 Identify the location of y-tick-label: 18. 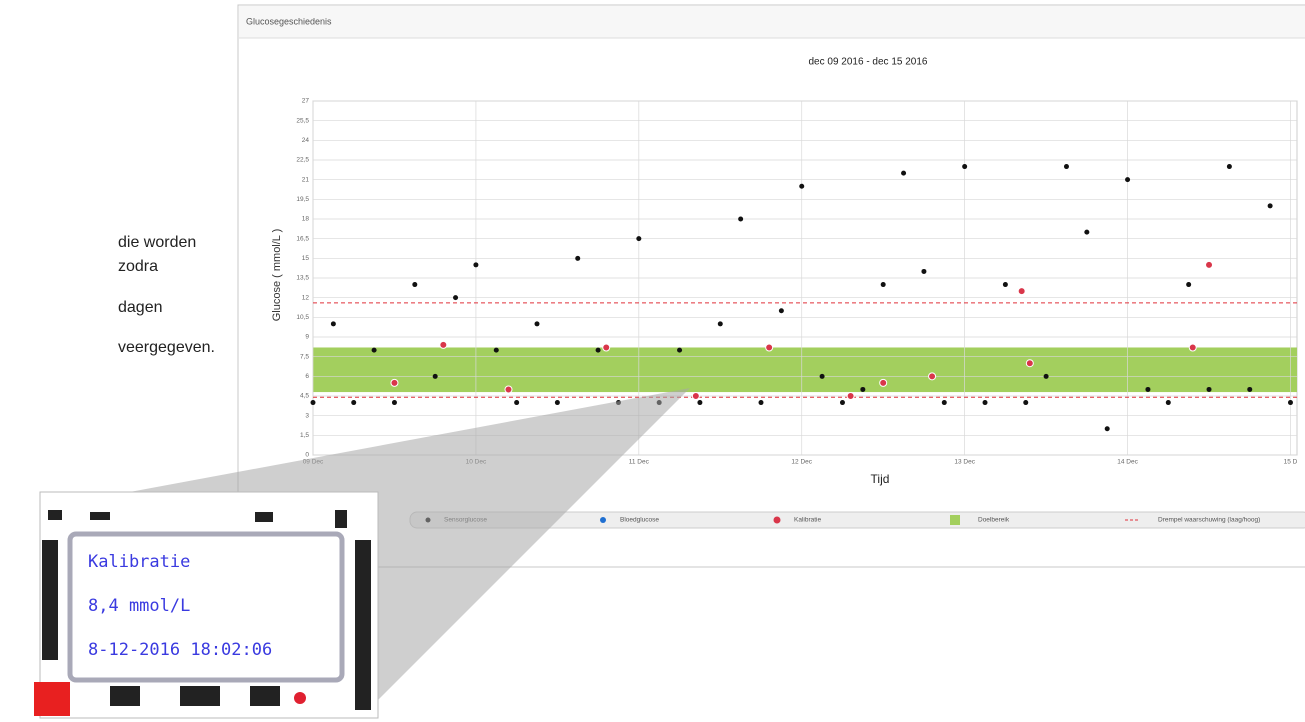
(306, 219).